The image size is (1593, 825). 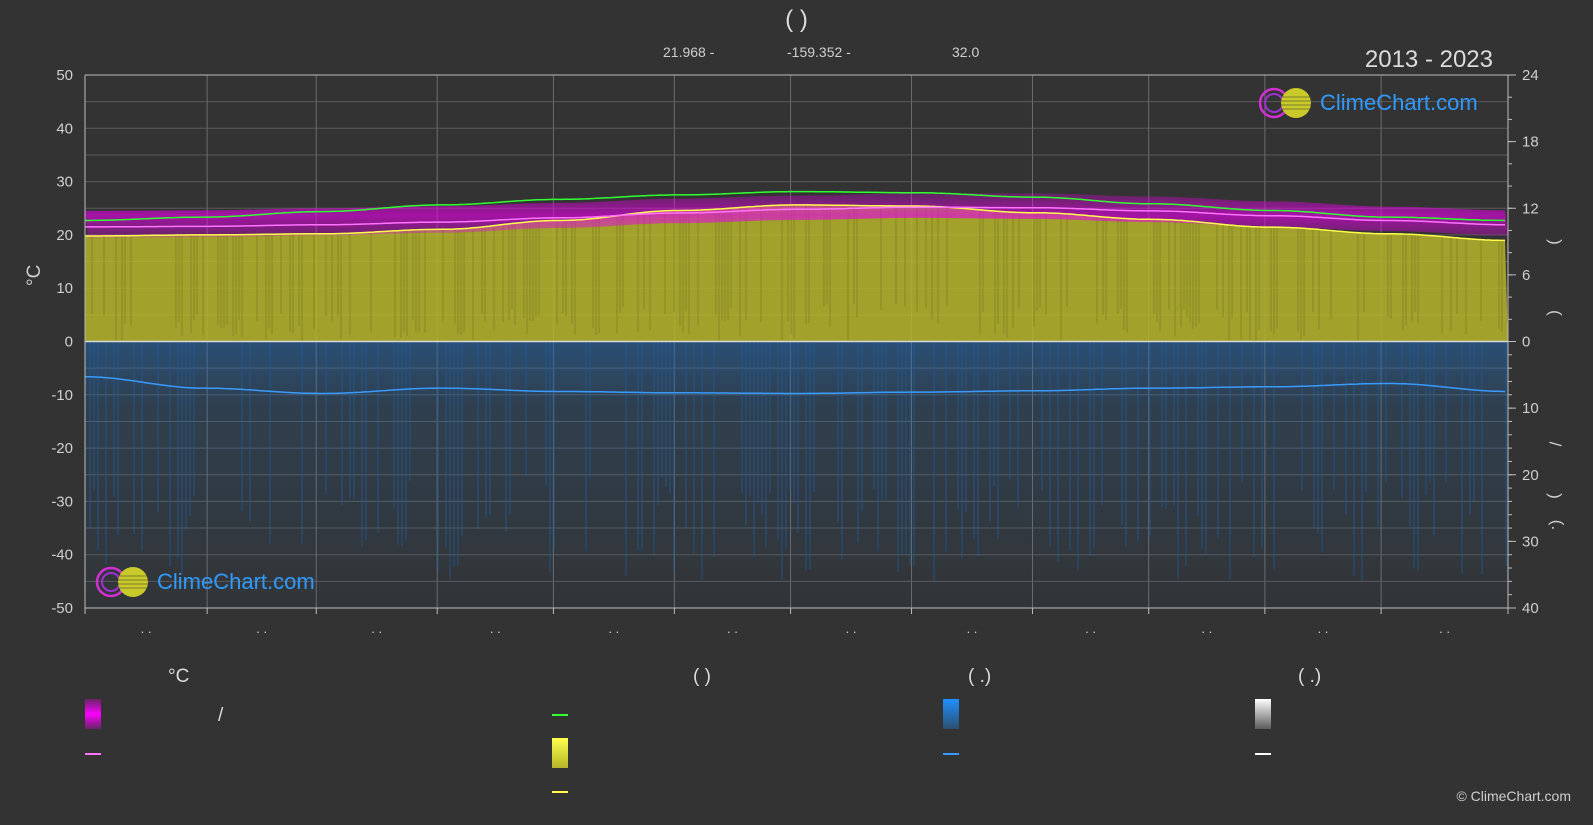 I want to click on sunshine-area, so click(x=796, y=273).